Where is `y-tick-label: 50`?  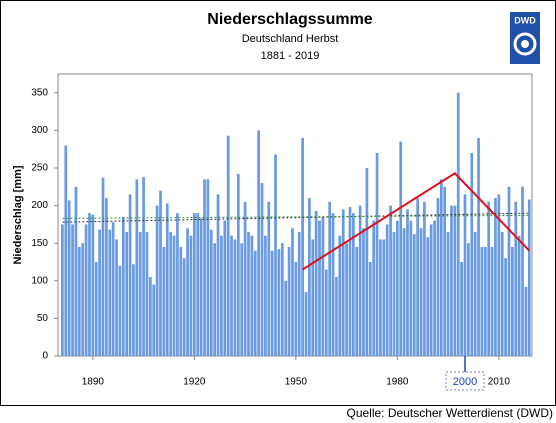
y-tick-label: 50 is located at coordinates (43, 318).